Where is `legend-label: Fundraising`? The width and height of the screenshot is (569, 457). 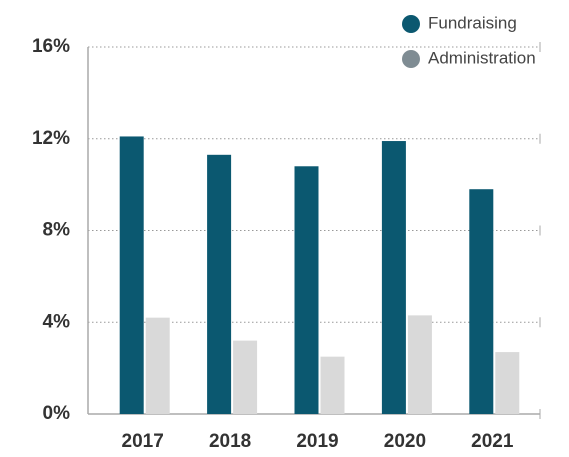
legend-label: Fundraising is located at coordinates (472, 22).